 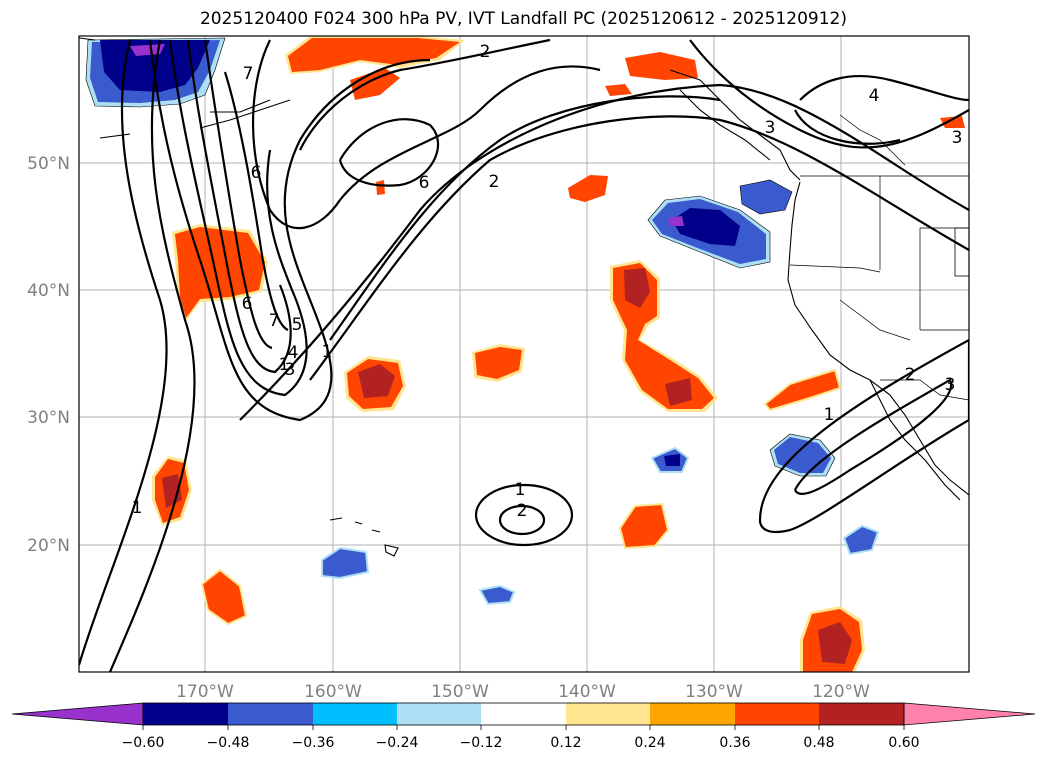 I want to click on lon-tick-label: 140°W, so click(x=587, y=692).